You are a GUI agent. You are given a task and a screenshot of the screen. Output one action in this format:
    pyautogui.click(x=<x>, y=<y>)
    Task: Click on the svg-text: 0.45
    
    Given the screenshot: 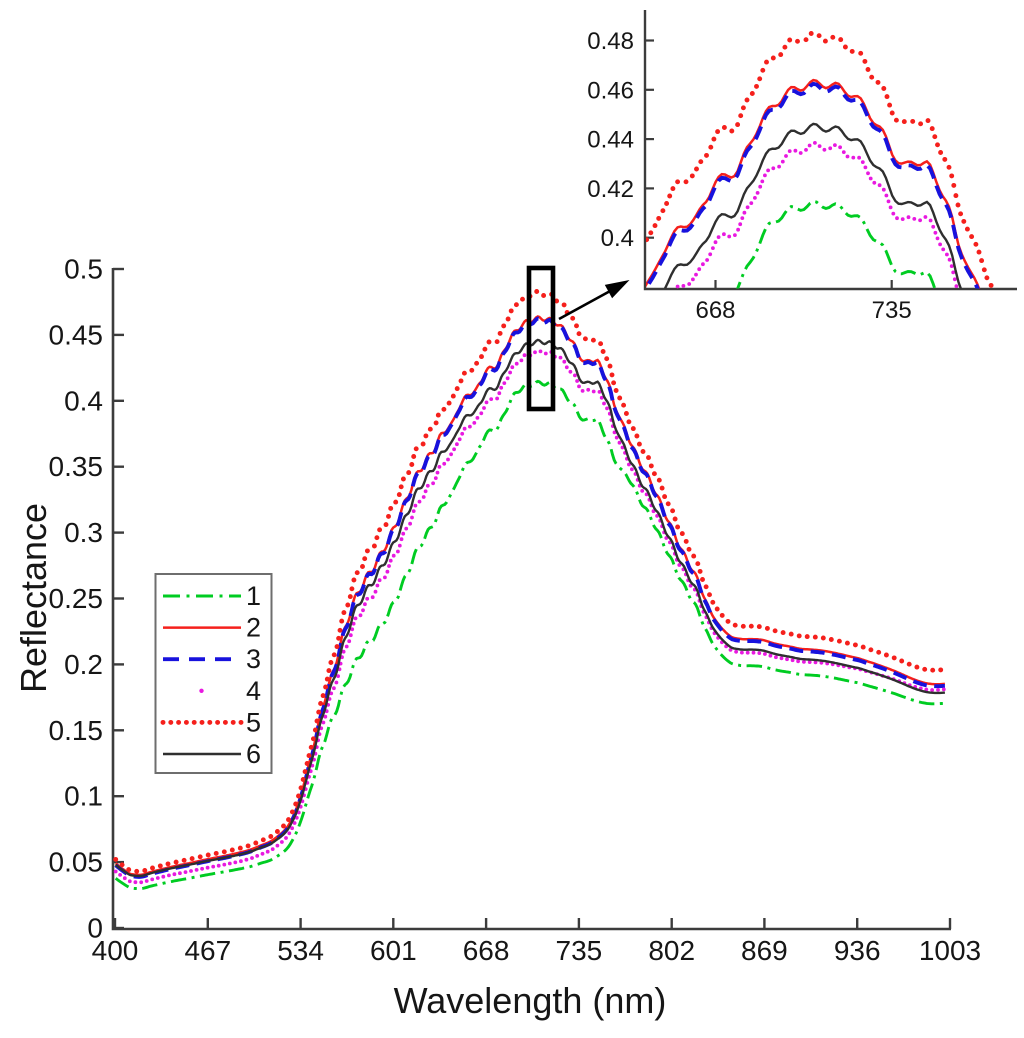 What is the action you would take?
    pyautogui.click(x=76, y=334)
    